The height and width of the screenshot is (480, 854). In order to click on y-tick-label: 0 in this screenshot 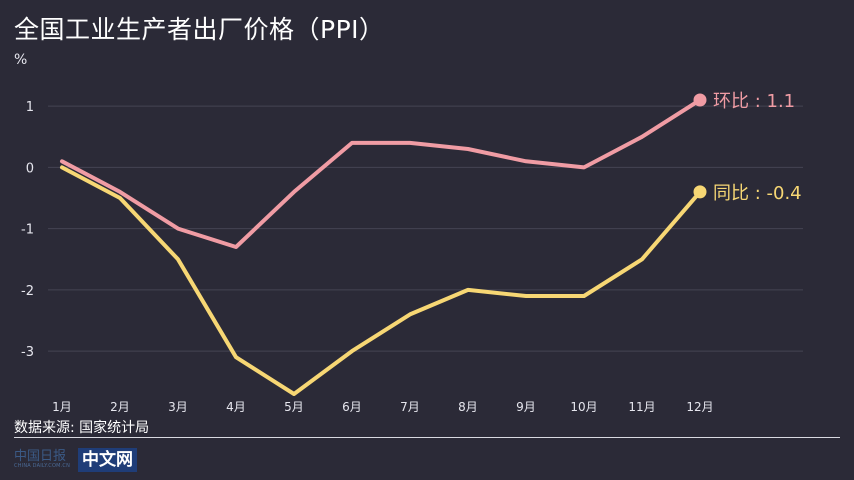, I will do `click(30, 168)`.